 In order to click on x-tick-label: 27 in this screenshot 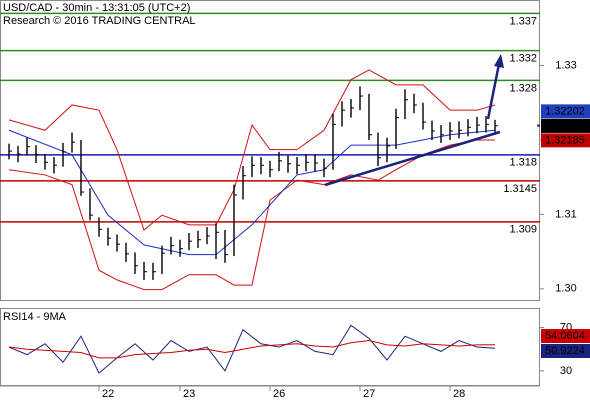, I will do `click(369, 394)`.